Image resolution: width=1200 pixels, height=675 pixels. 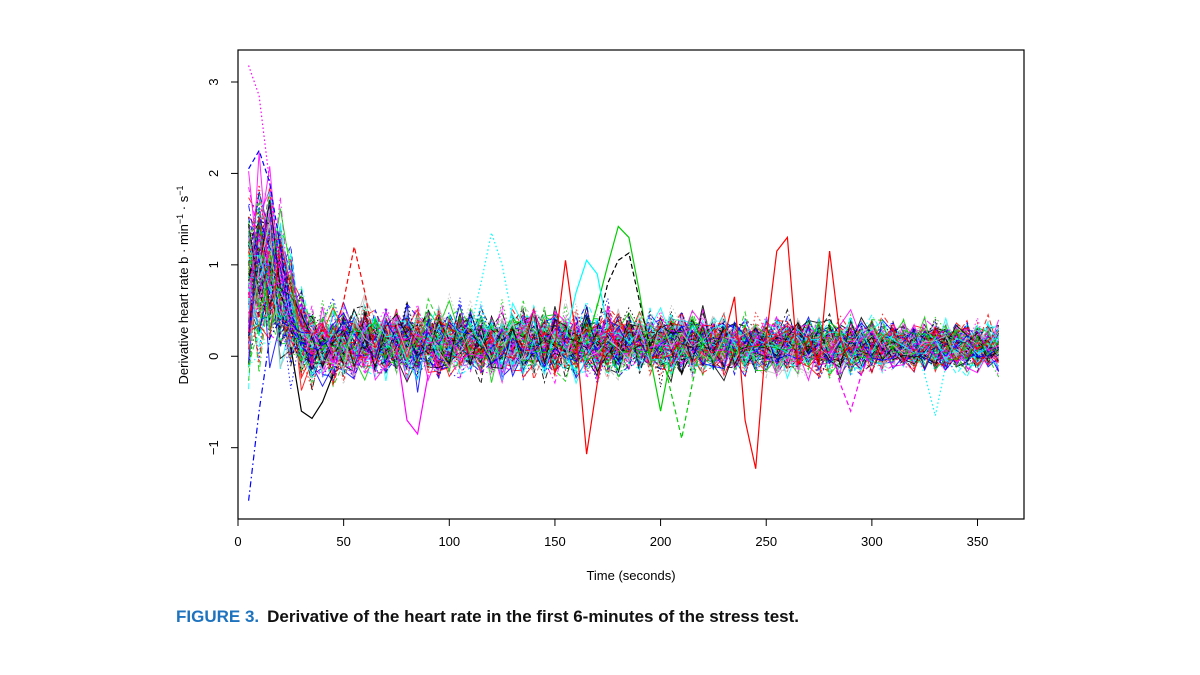 What do you see at coordinates (180, 219) in the screenshot?
I see `y-axis-label-sup1: −1` at bounding box center [180, 219].